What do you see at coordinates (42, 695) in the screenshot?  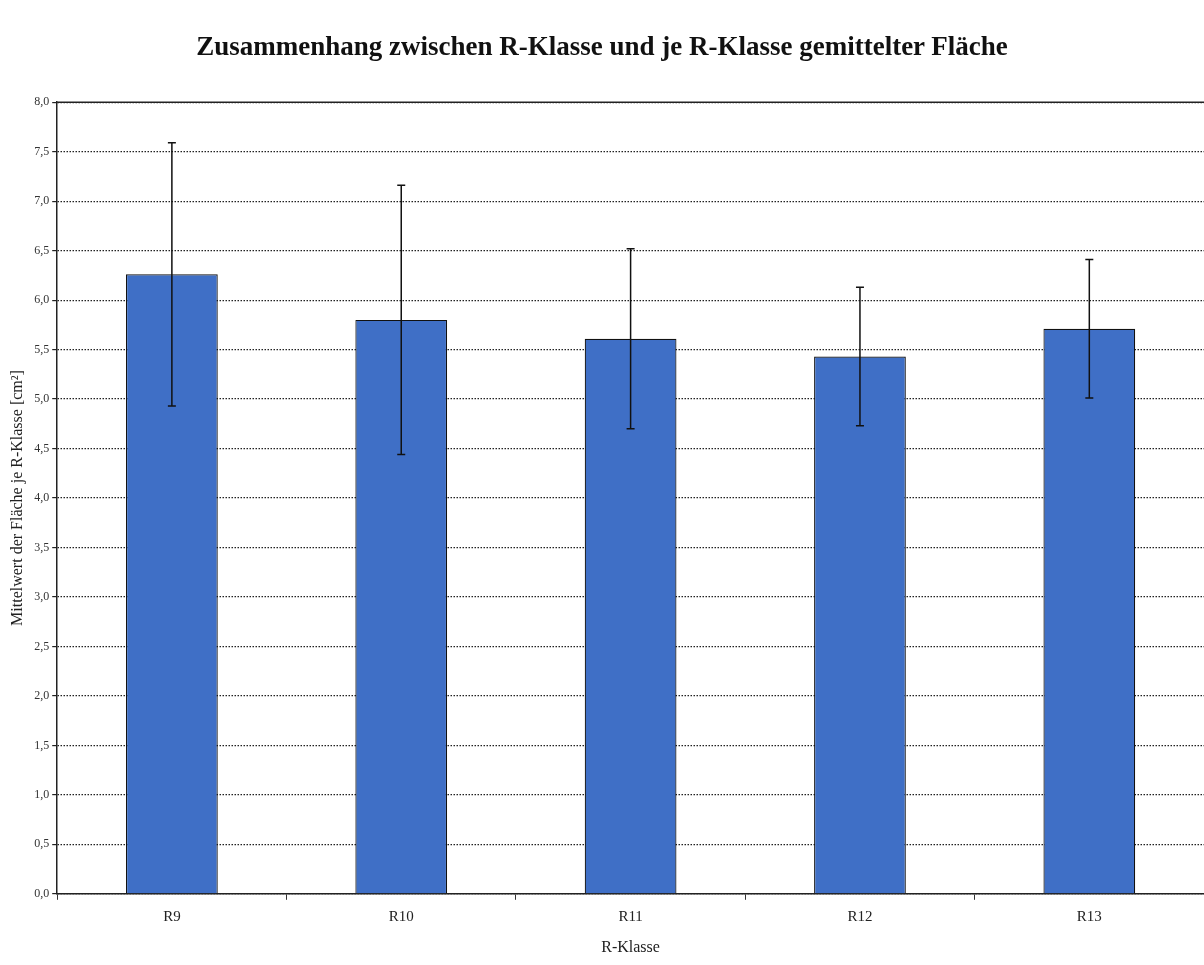 I see `y-tick-label: 2,0` at bounding box center [42, 695].